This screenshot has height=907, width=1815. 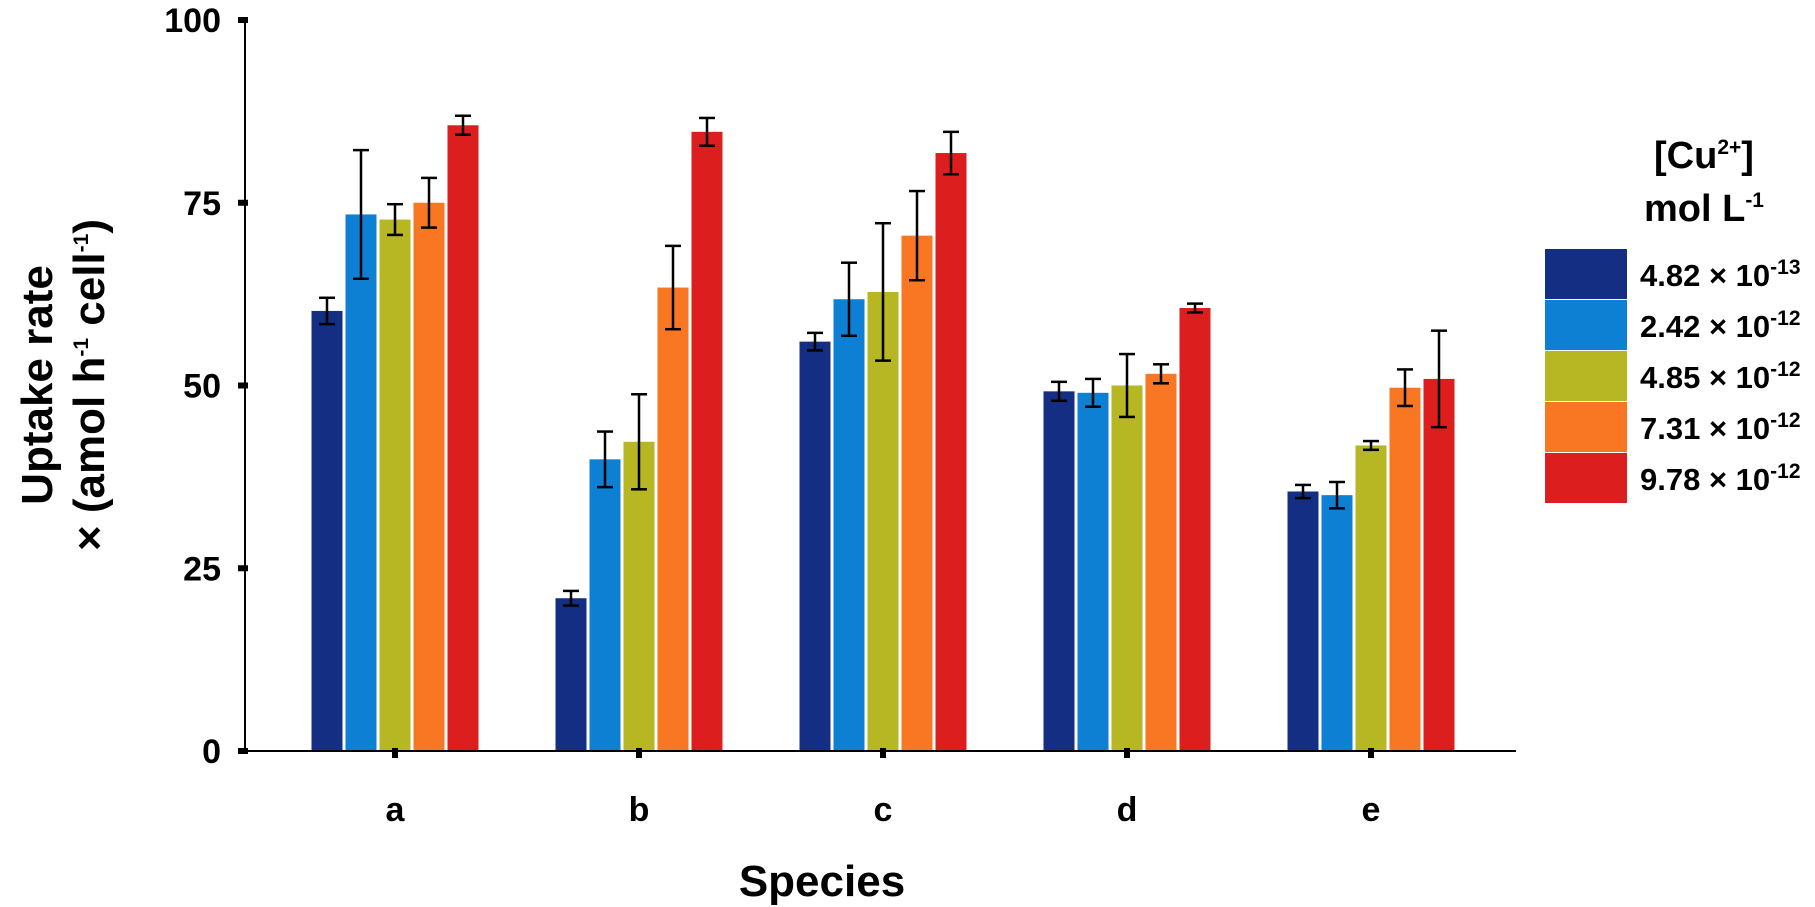 I want to click on y-tick-label-0: 0, so click(x=211, y=752).